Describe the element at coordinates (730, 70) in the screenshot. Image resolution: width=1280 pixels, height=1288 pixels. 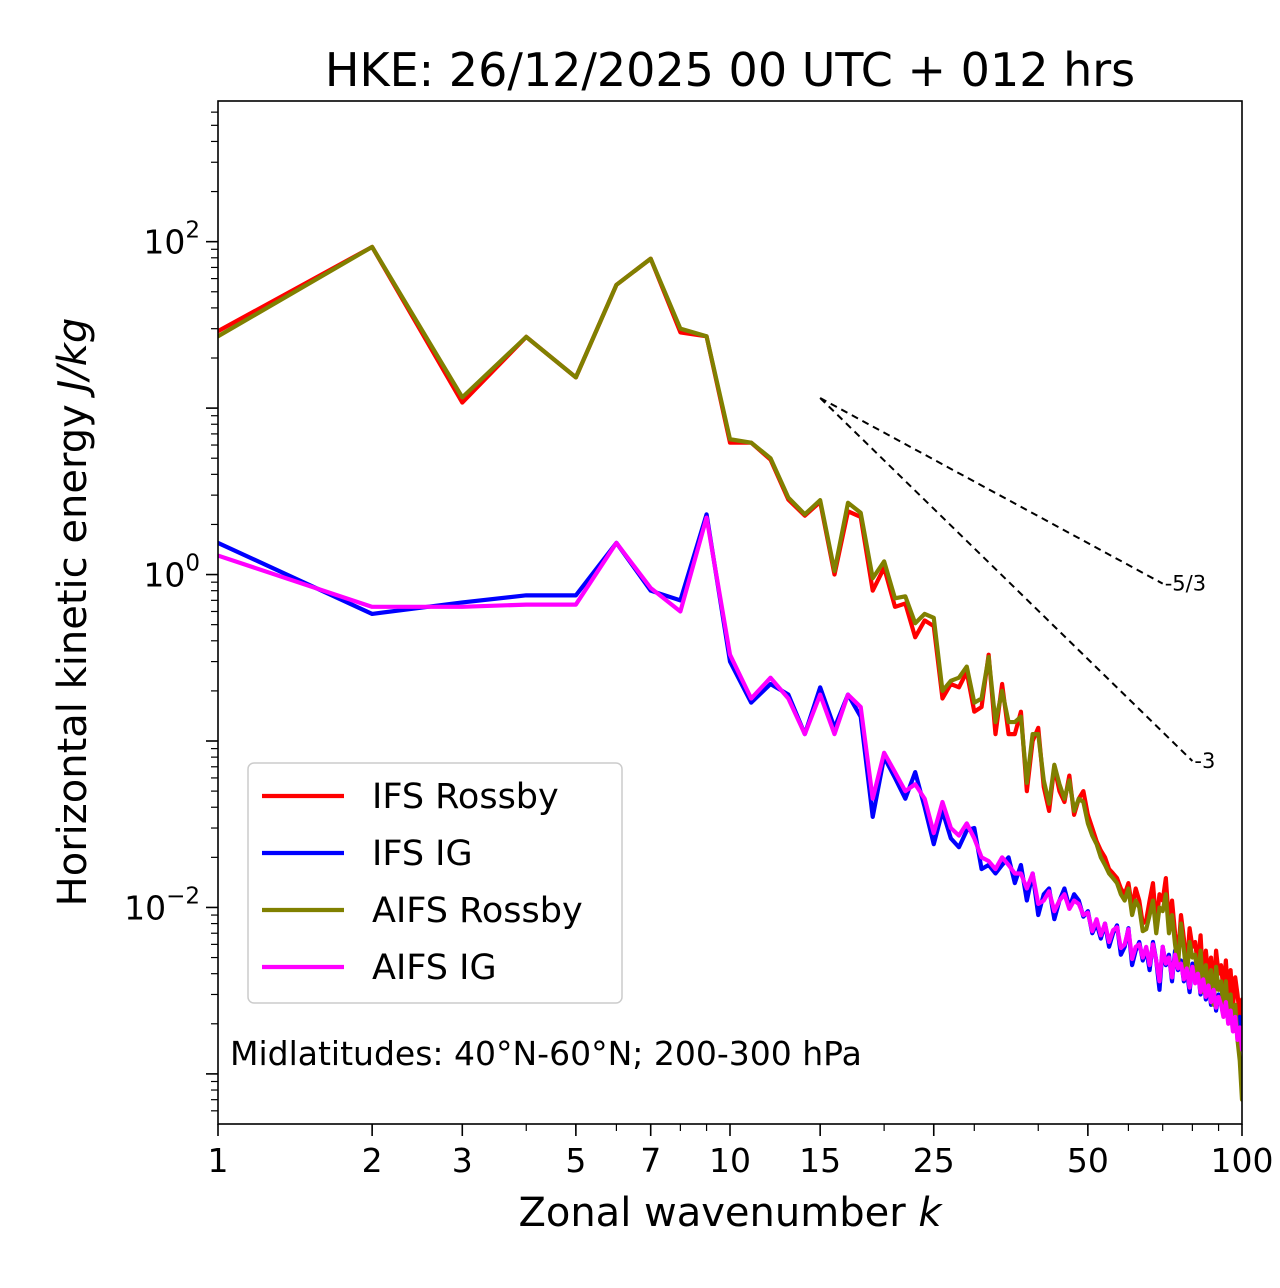
I see `chart-title: HKE: 26/12/2025 00 UTC + 012 hrs` at that location.